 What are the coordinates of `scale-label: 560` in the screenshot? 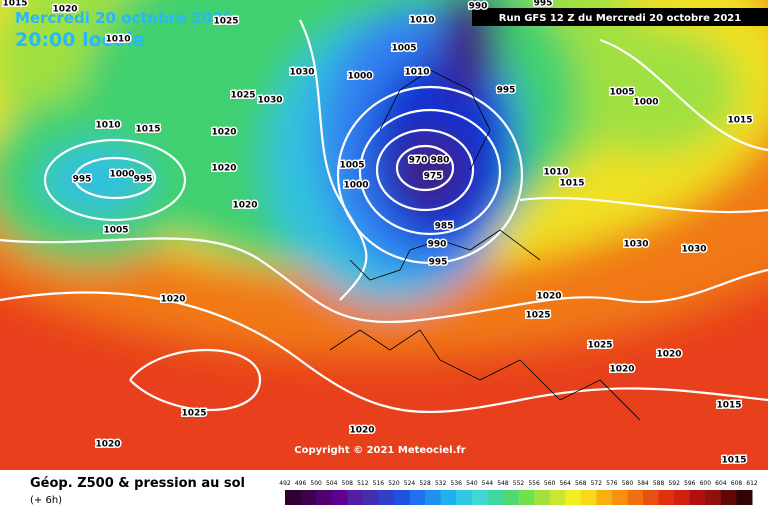 It's located at (550, 483).